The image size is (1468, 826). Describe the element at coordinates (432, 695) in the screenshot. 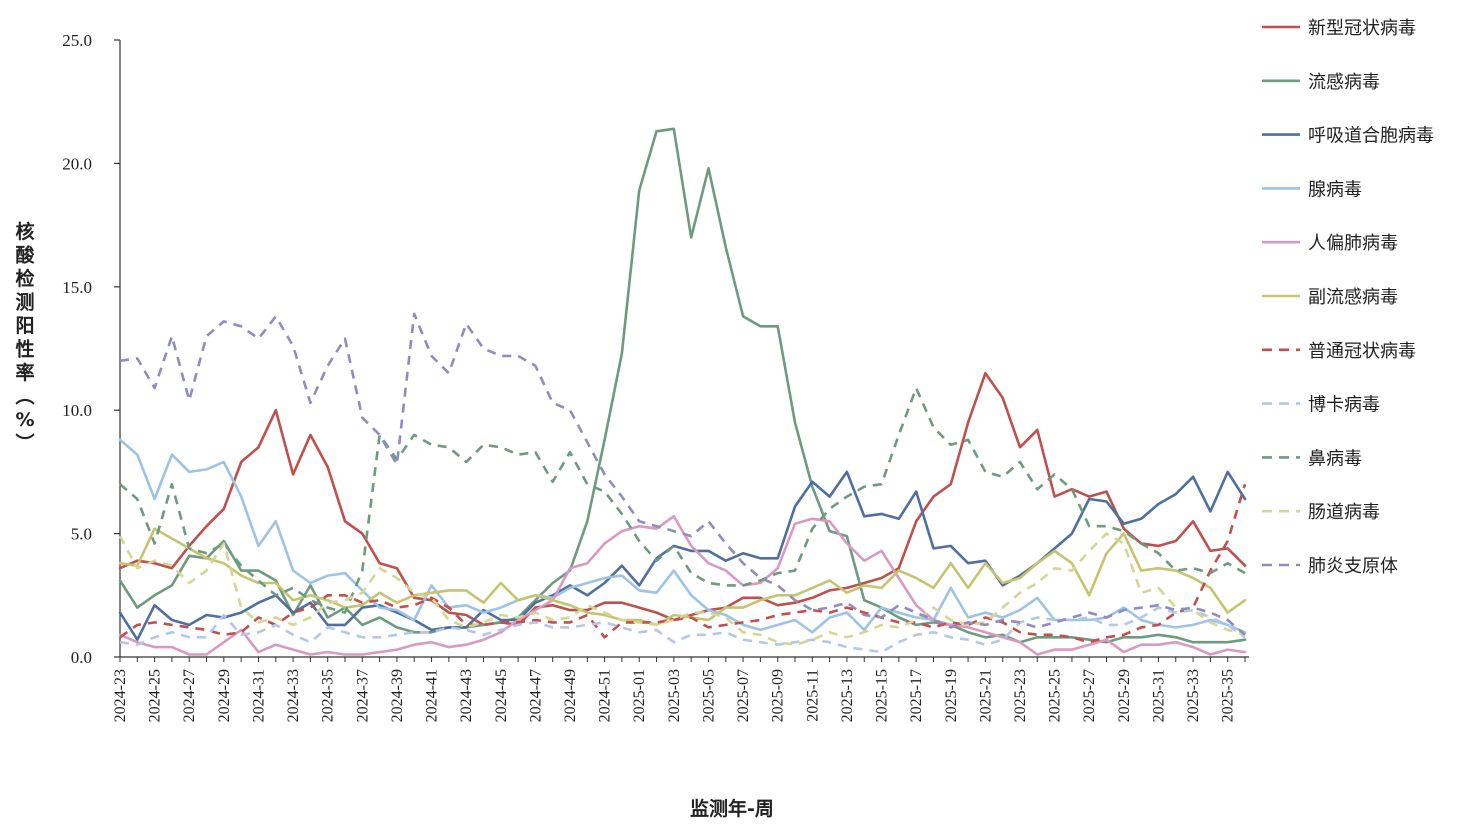

I see `x-tick-label: 2024-41` at that location.